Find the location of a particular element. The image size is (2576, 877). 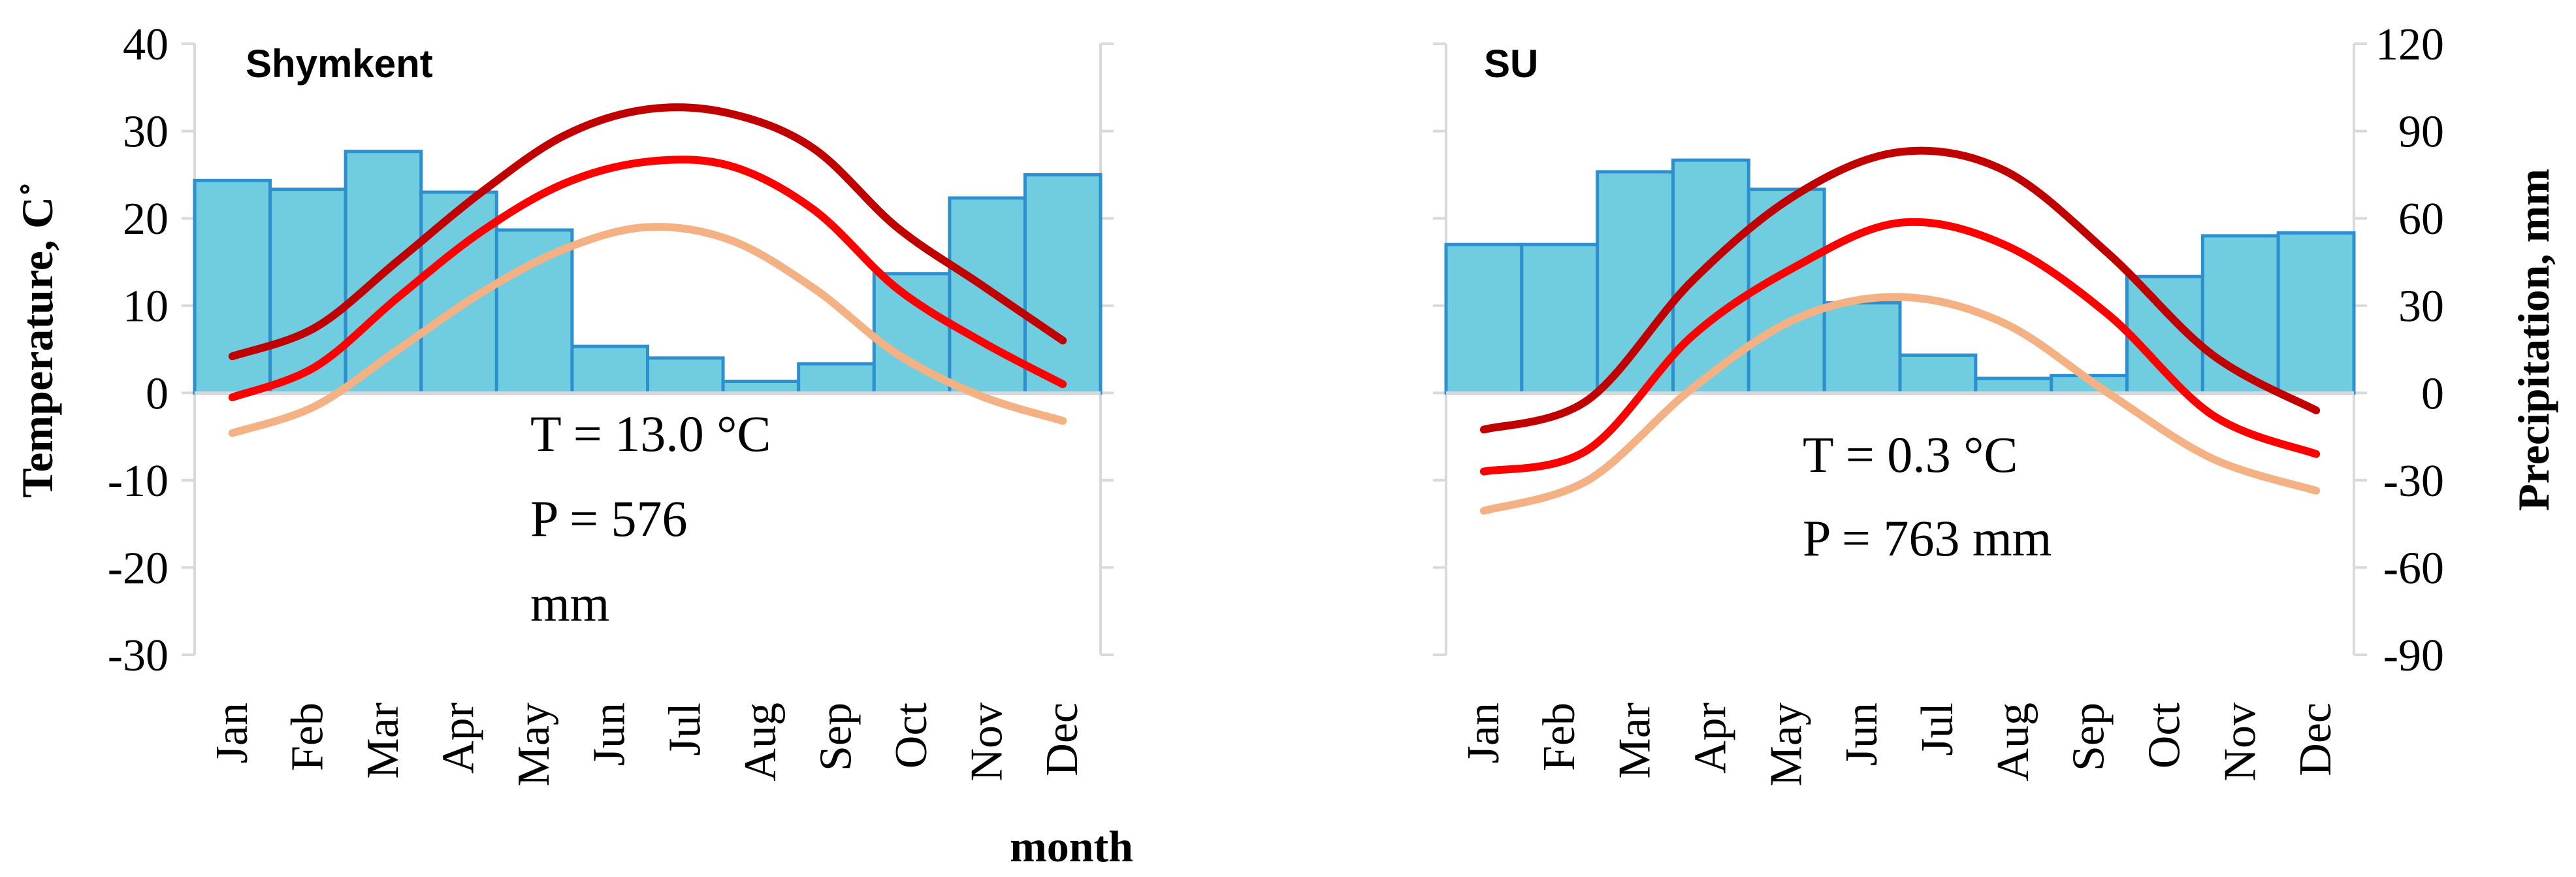

climate-annotation: T = 13.0 °C is located at coordinates (650, 433).